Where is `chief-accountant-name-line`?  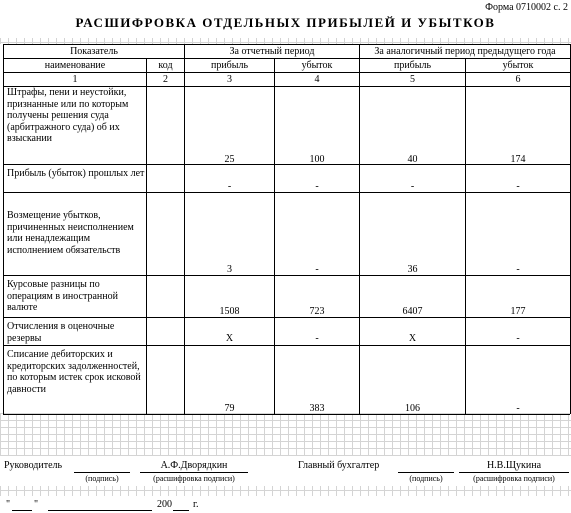
chief-accountant-name-line is located at coordinates (514, 472).